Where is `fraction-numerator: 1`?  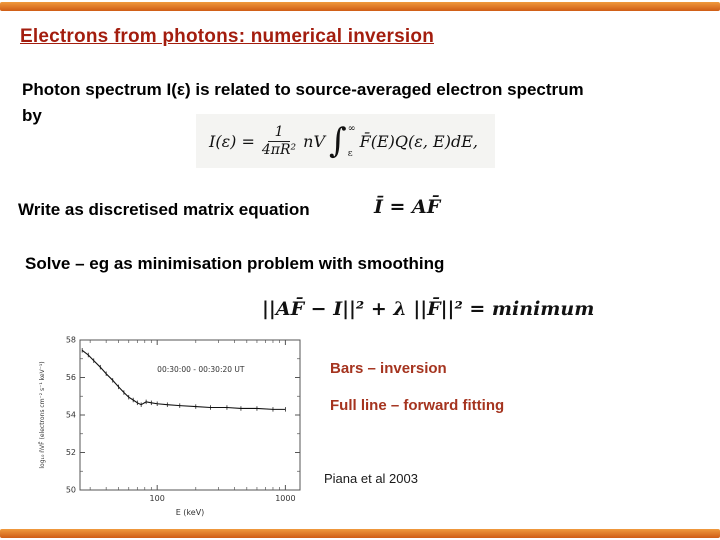
fraction-numerator: 1 is located at coordinates (279, 133).